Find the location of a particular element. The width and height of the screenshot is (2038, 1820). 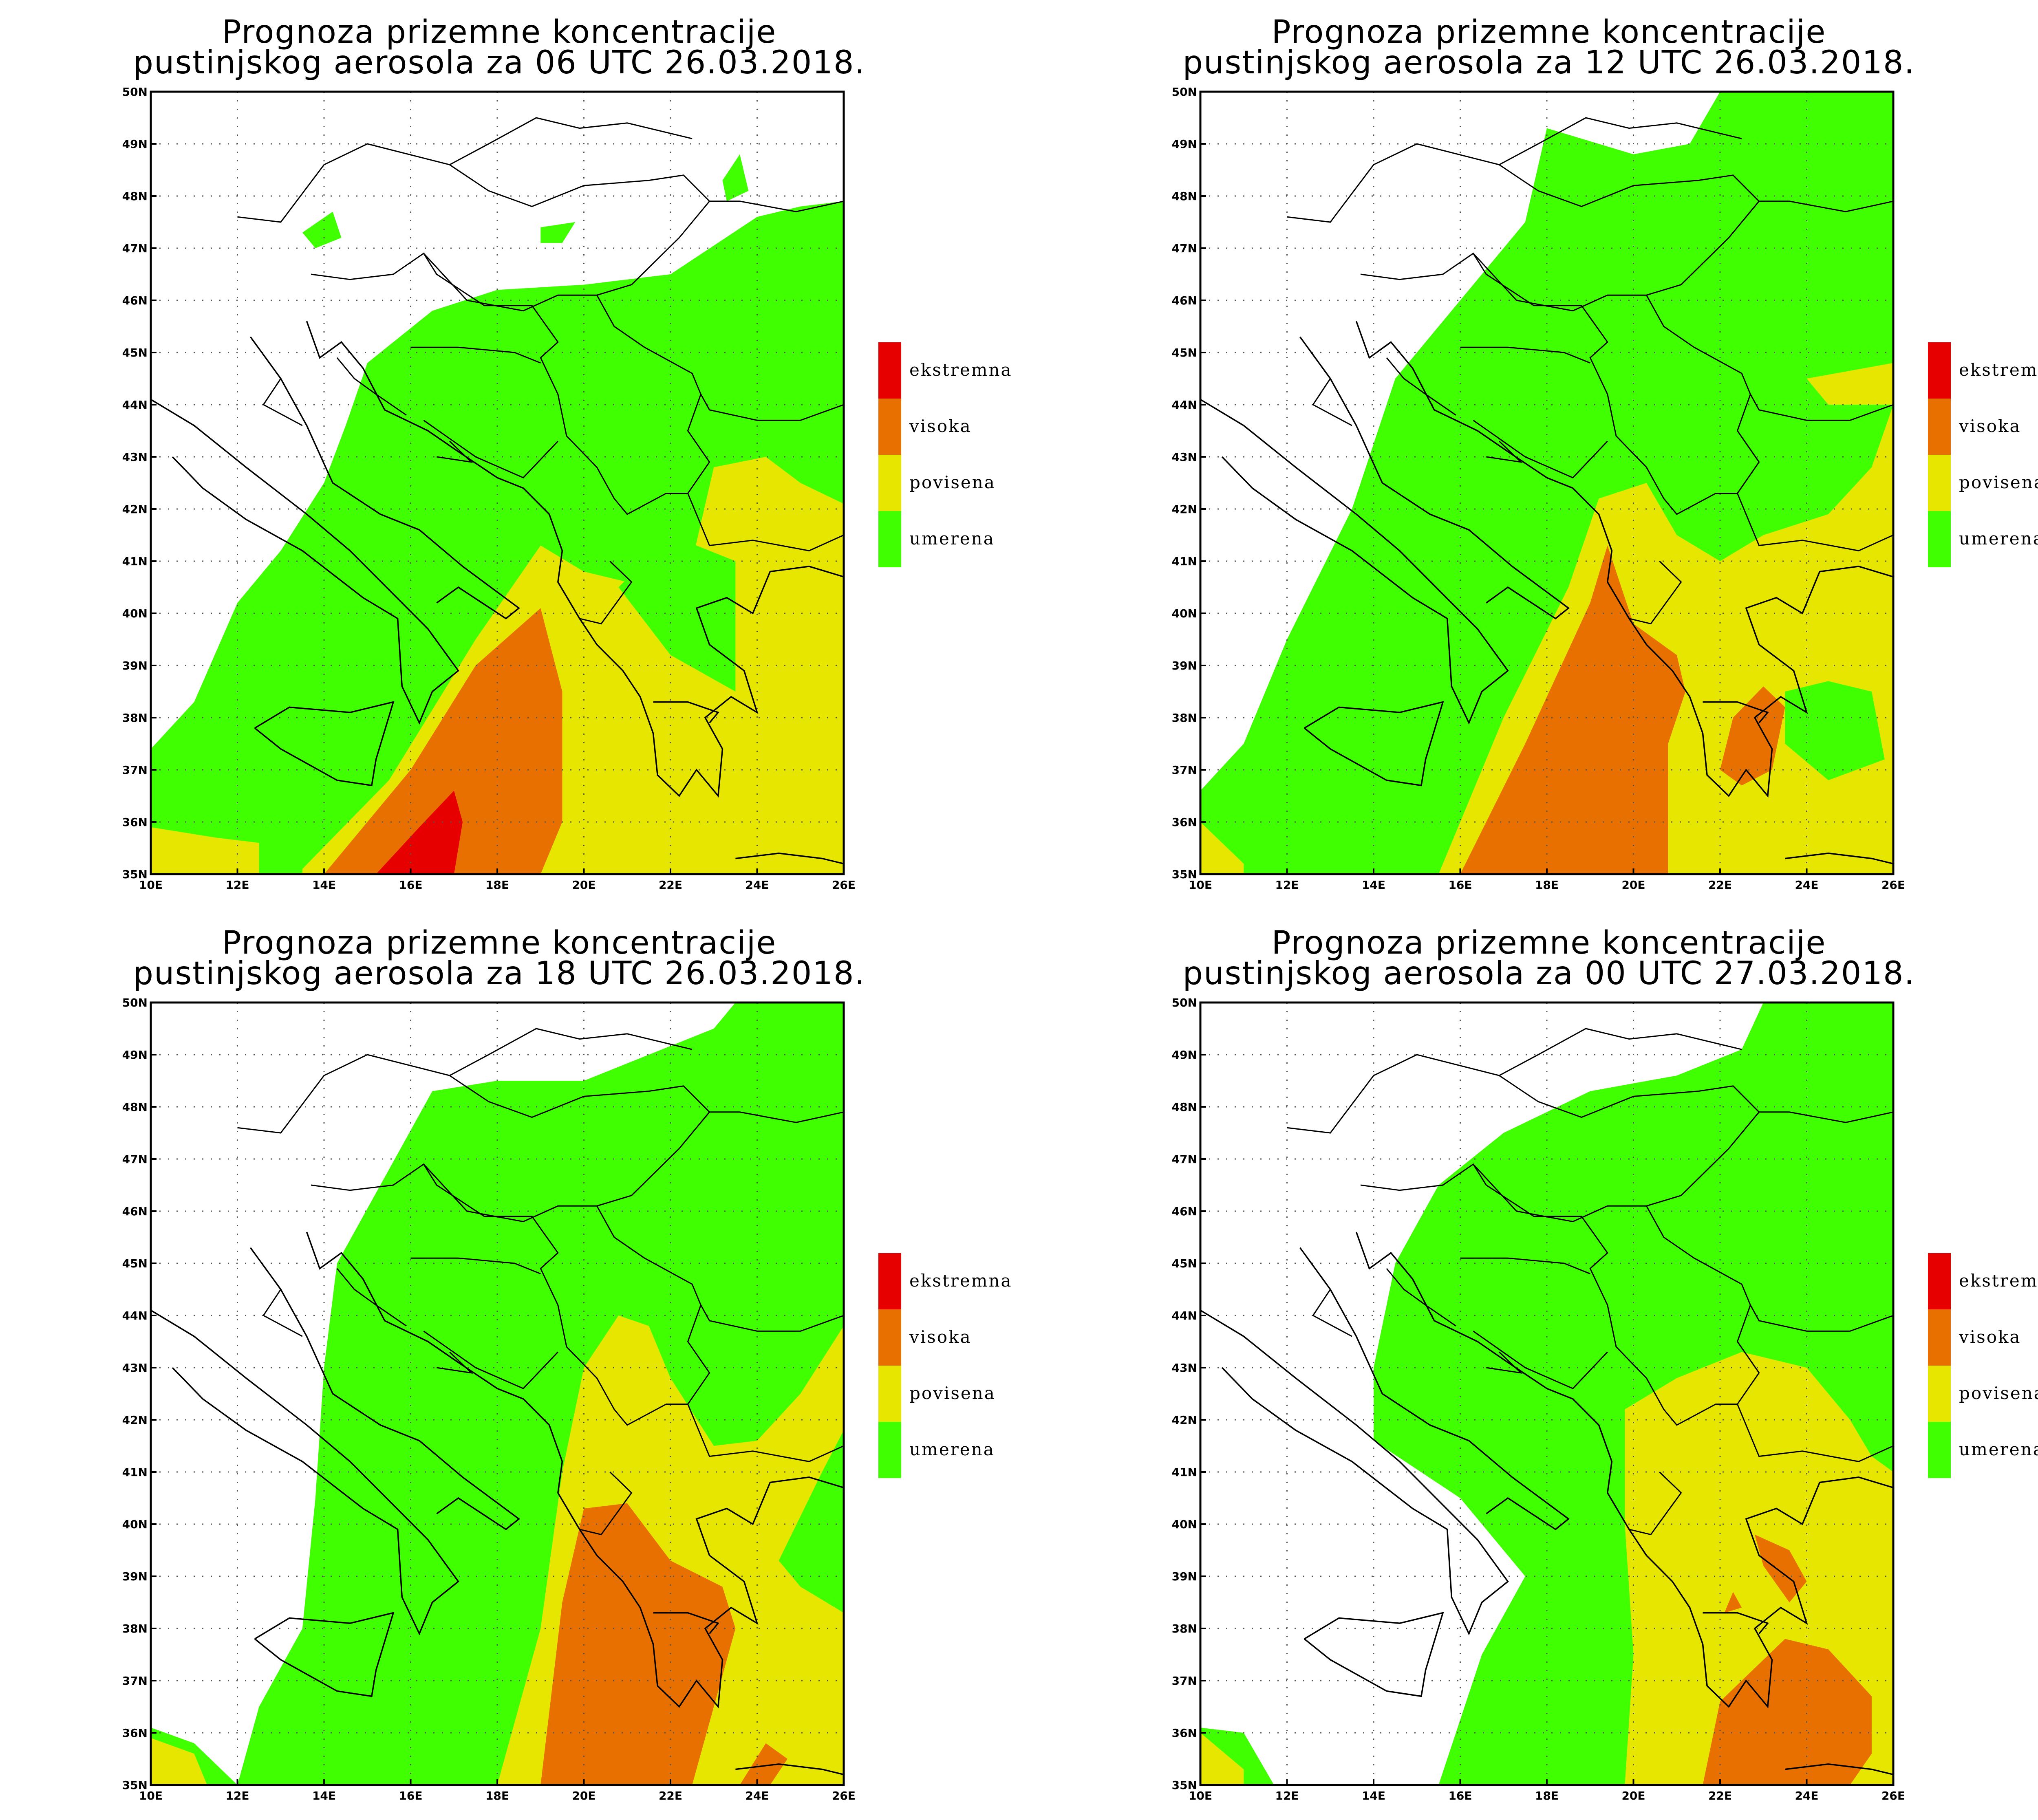

x-tick-label: 14E is located at coordinates (1374, 1795).